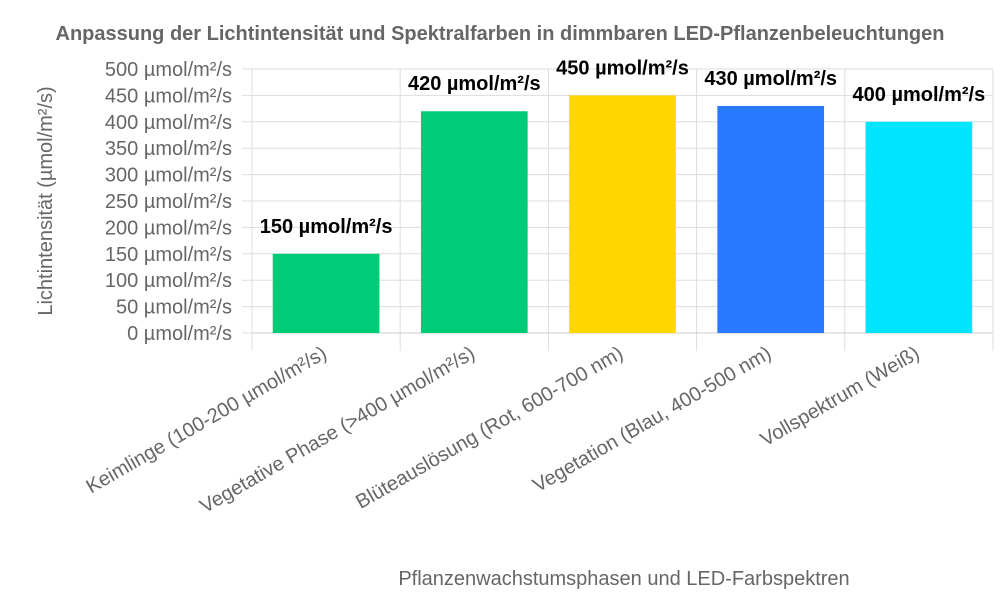 The image size is (1000, 600). What do you see at coordinates (168, 176) in the screenshot?
I see `y-tick-label: 300 µmol/m²/s` at bounding box center [168, 176].